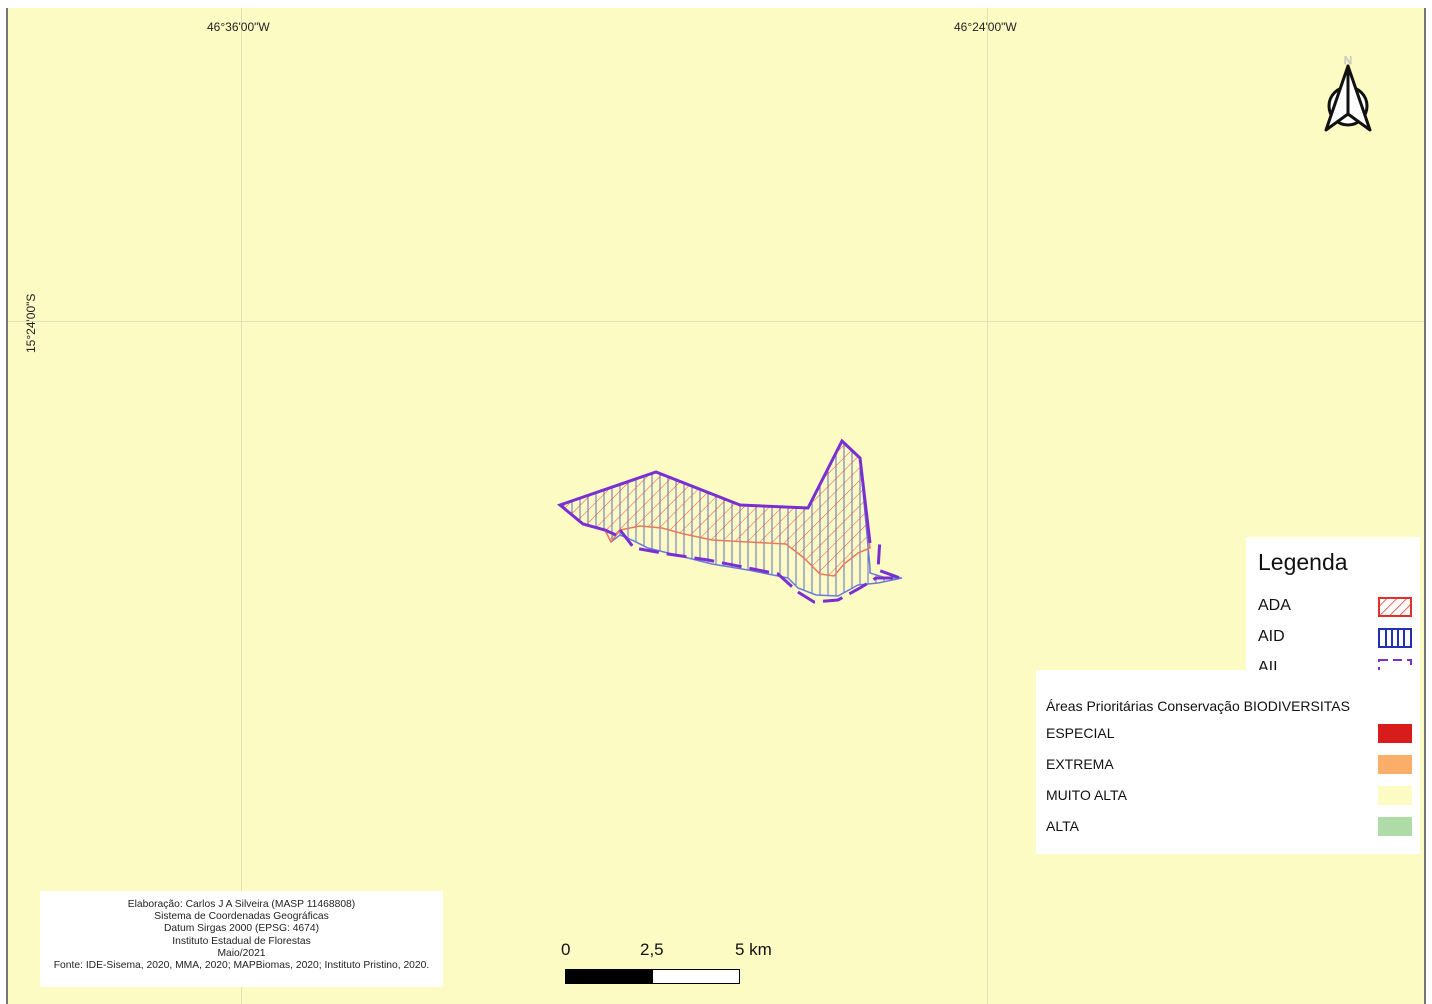 This screenshot has width=1432, height=1004. What do you see at coordinates (1228, 827) in the screenshot?
I see `priority-row-alta: ALTA` at bounding box center [1228, 827].